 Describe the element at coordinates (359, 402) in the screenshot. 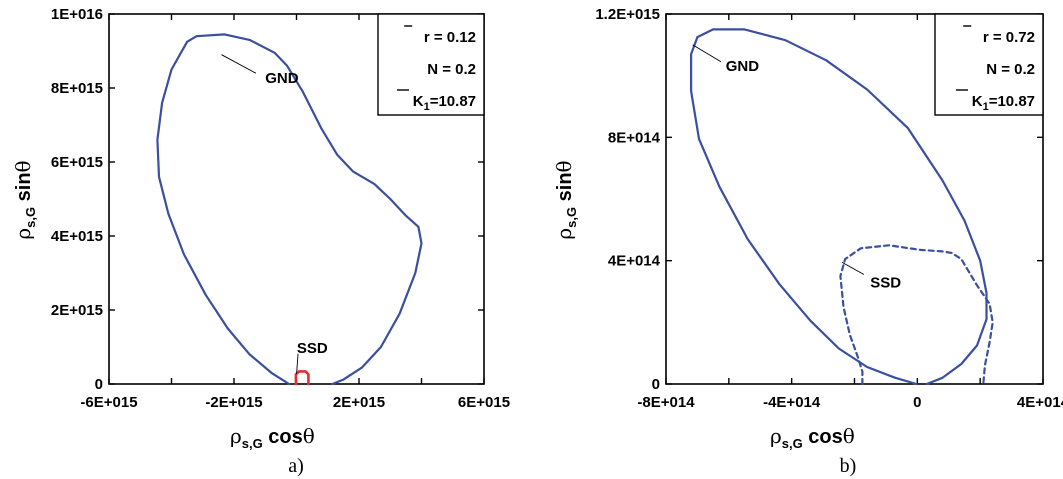

I see `x-tick-label: 2E+015` at that location.